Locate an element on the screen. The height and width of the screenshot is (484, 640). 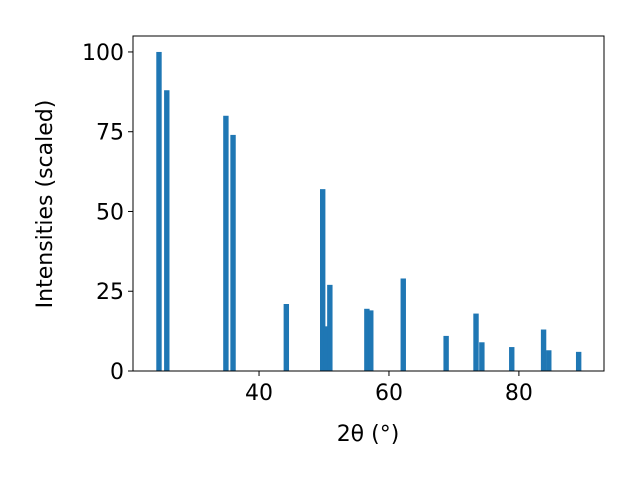
x-tick-label: 40 is located at coordinates (259, 393).